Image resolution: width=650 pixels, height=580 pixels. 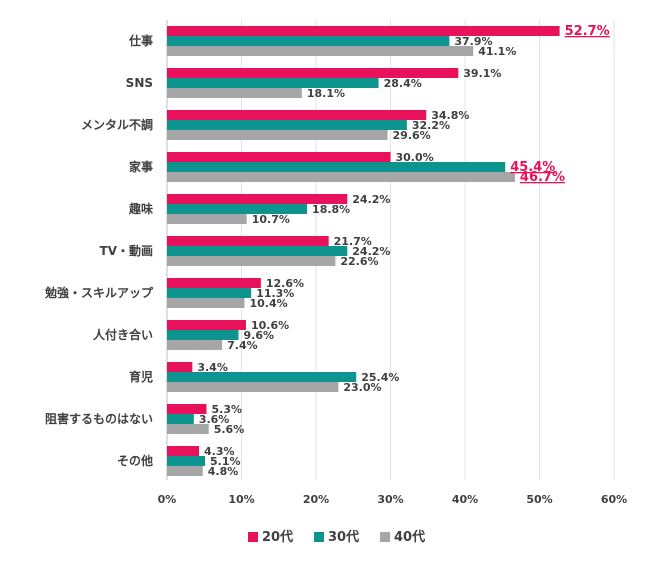 I want to click on category-label: 育児, so click(x=141, y=376).